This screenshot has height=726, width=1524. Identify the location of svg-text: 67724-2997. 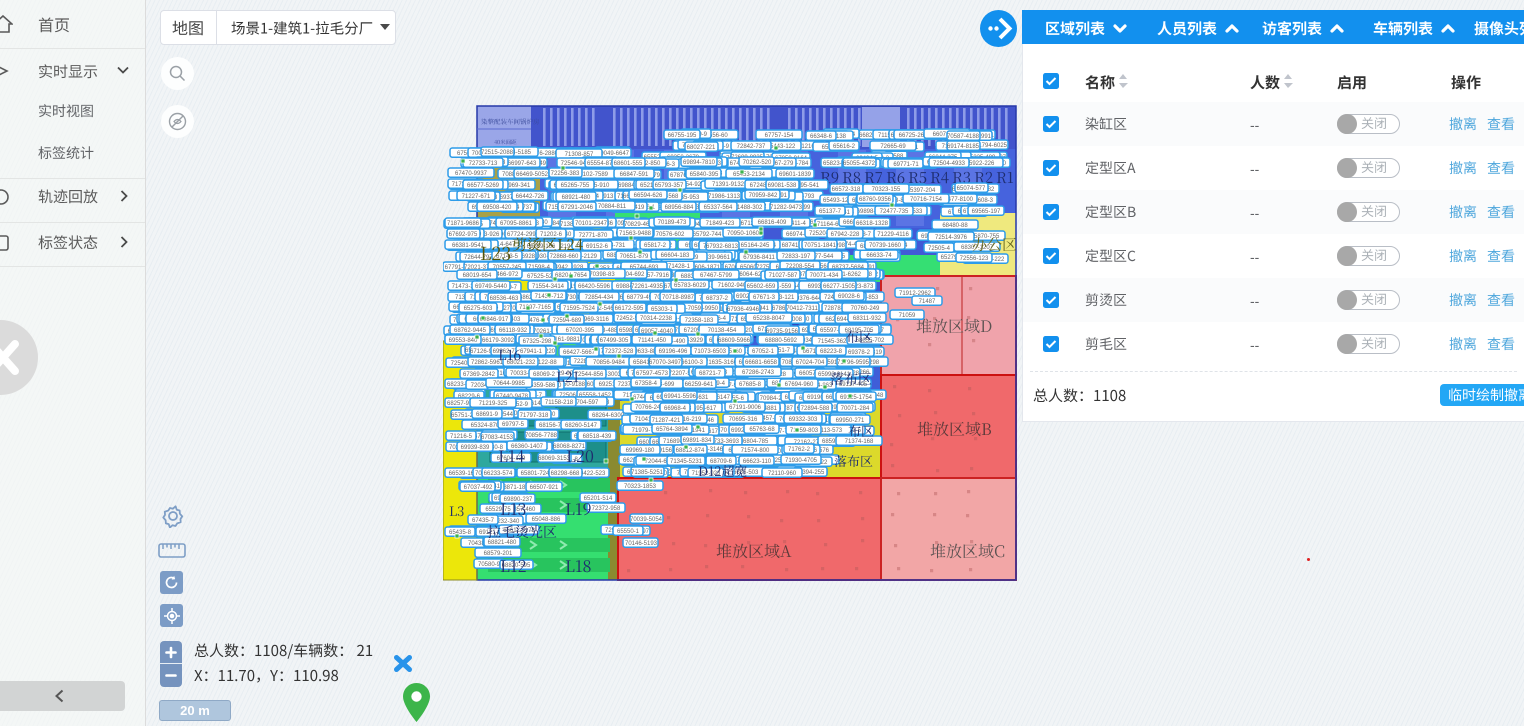
(523, 235).